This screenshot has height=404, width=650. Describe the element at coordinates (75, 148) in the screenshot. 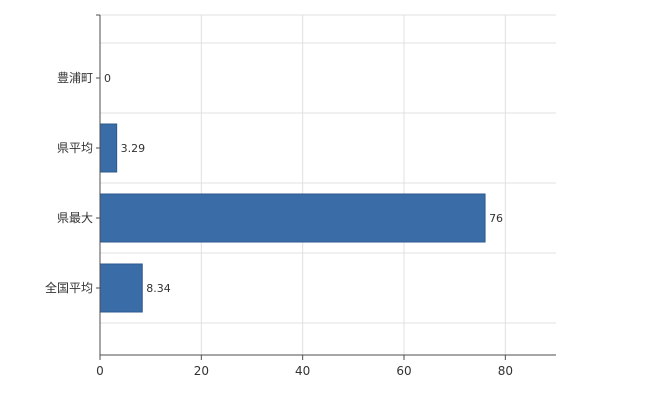

I see `category-label: 県平均` at that location.